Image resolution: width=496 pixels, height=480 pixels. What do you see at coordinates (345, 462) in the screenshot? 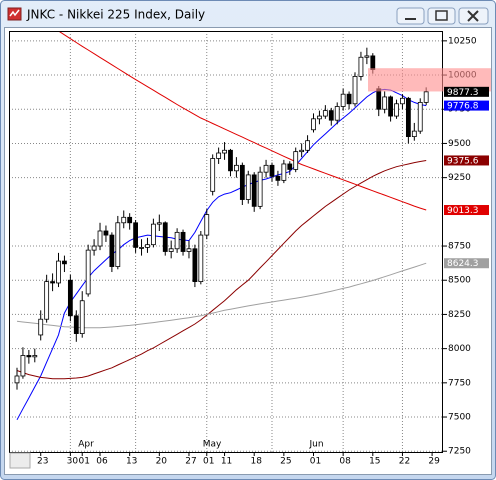
I see `x-tick-label: 08` at bounding box center [345, 462].